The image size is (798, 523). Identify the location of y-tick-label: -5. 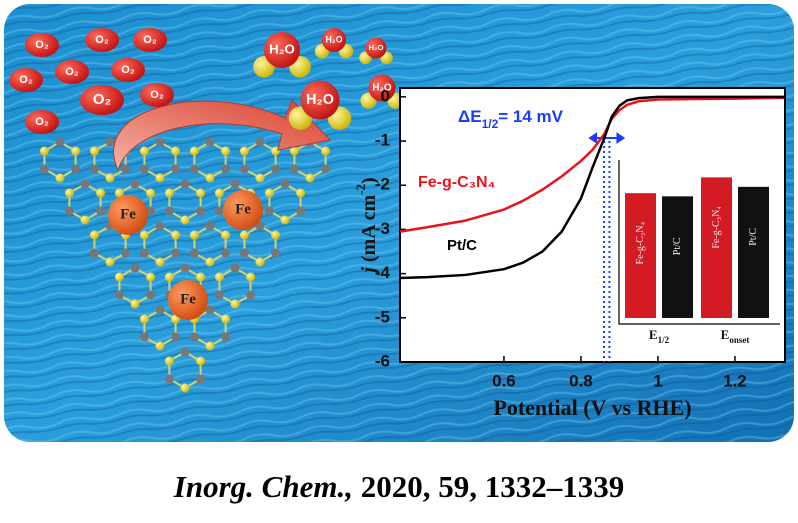
(382, 316).